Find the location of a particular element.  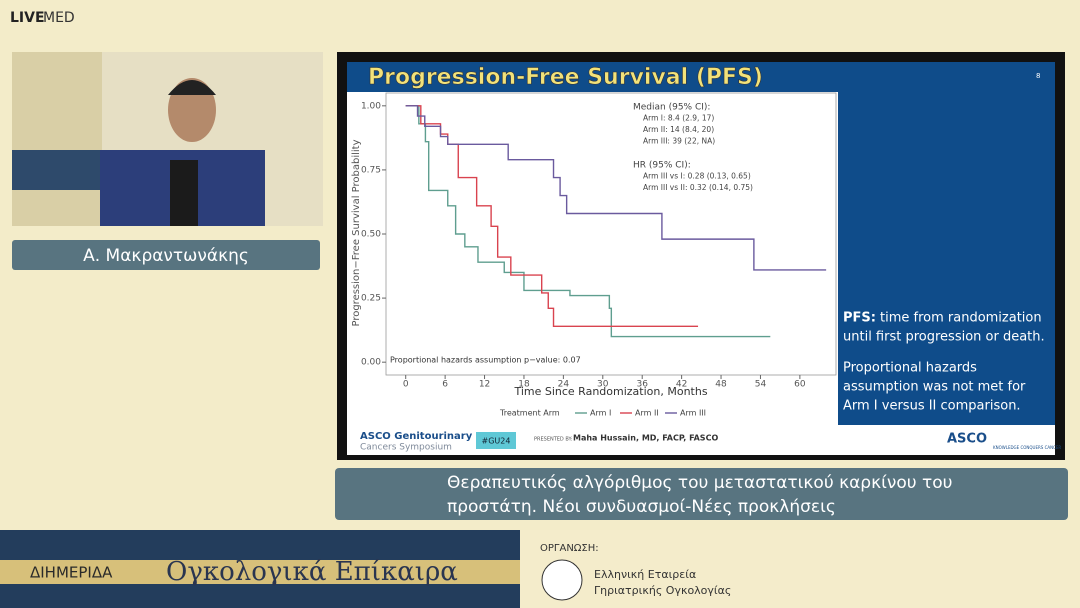

annotation: Arm III: 39 (22, NA) is located at coordinates (679, 141).